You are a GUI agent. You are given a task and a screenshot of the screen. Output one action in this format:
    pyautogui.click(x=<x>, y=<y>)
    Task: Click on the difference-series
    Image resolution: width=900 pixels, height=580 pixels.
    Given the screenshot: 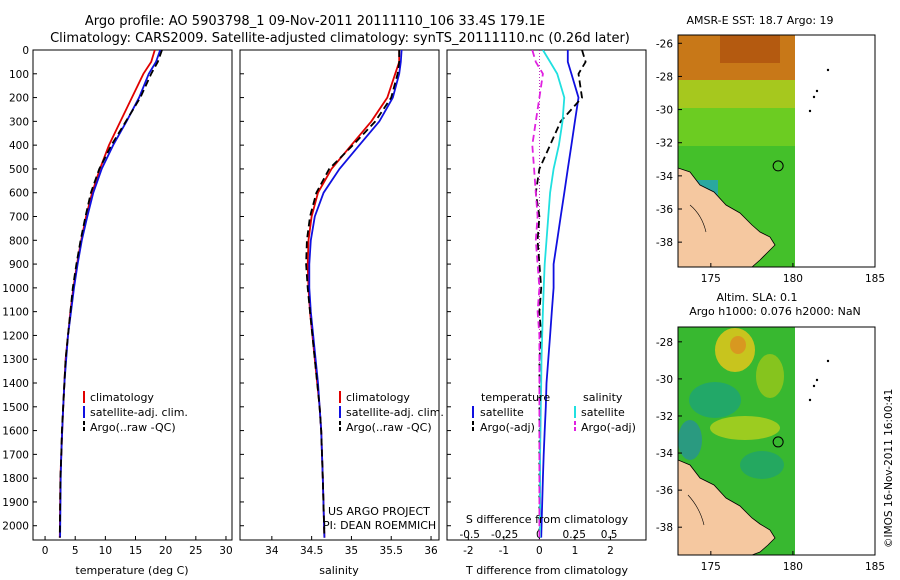 What is the action you would take?
    pyautogui.click(x=559, y=294)
    